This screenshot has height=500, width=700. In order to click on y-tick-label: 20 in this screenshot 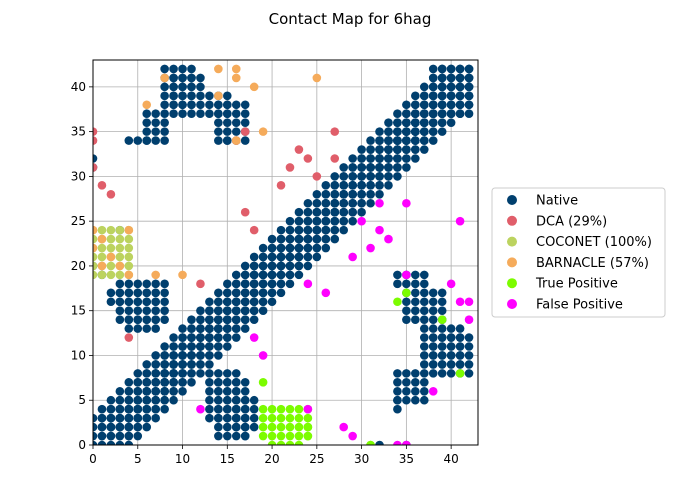, I will do `click(78, 266)`.